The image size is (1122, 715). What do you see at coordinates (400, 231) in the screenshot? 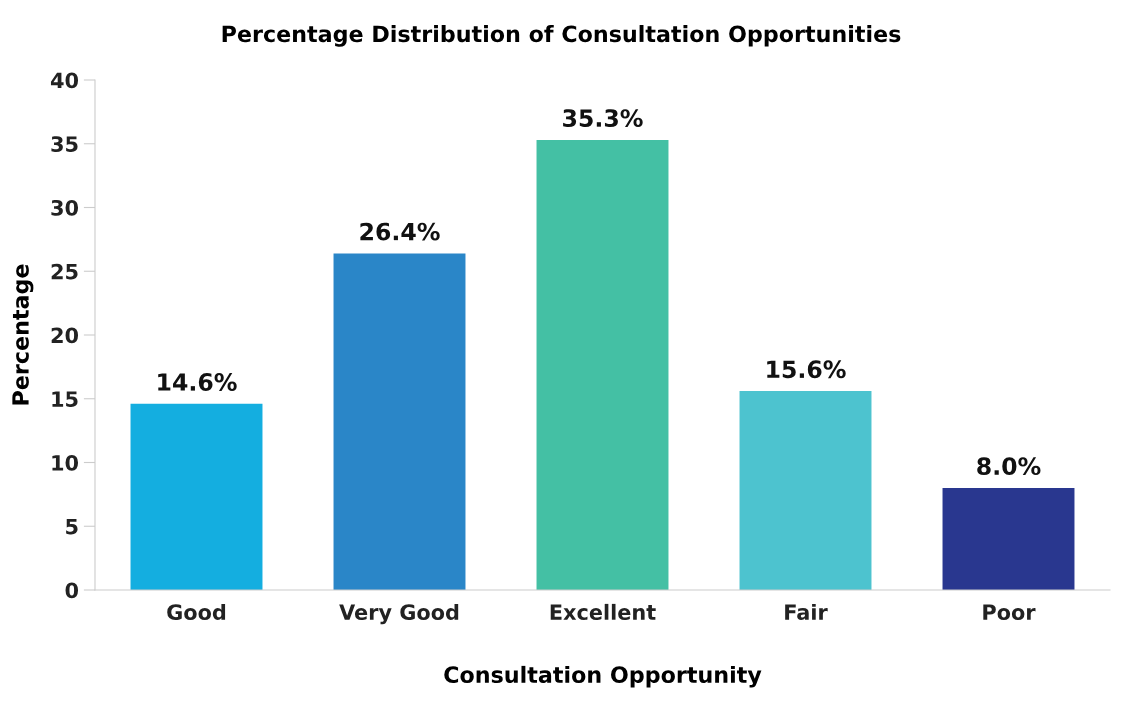
I see `data-label: 26.4%` at bounding box center [400, 231].